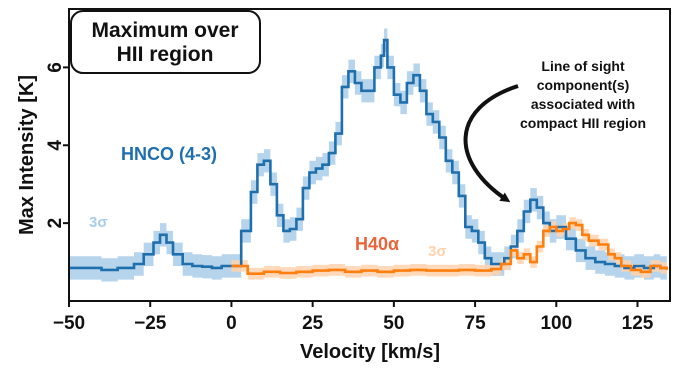  What do you see at coordinates (169, 154) in the screenshot?
I see `hnco-series-label: HNCO (4-3)` at bounding box center [169, 154].